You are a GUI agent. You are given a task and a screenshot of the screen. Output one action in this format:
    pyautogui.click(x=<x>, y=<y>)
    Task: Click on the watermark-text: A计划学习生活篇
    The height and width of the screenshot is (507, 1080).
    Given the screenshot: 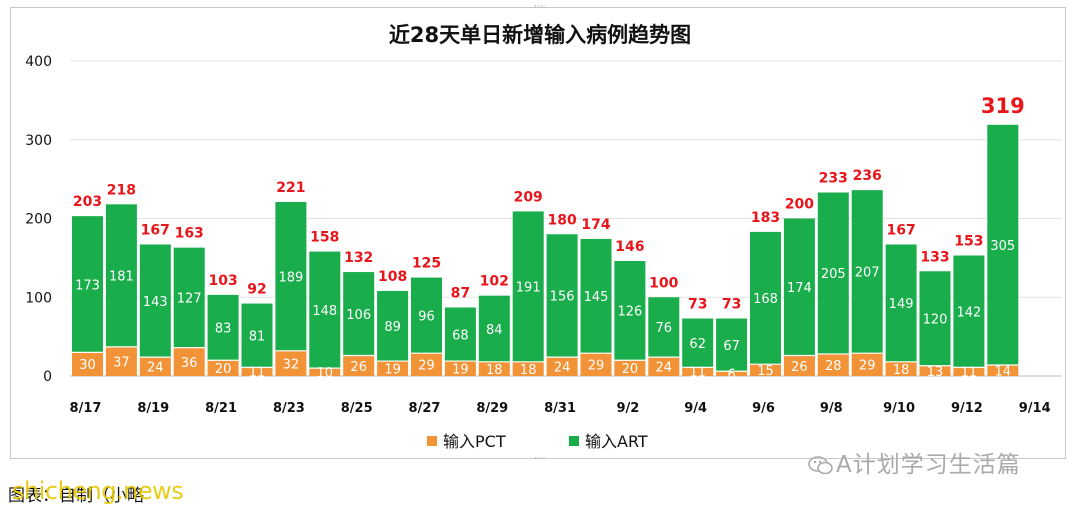 What is the action you would take?
    pyautogui.click(x=928, y=465)
    